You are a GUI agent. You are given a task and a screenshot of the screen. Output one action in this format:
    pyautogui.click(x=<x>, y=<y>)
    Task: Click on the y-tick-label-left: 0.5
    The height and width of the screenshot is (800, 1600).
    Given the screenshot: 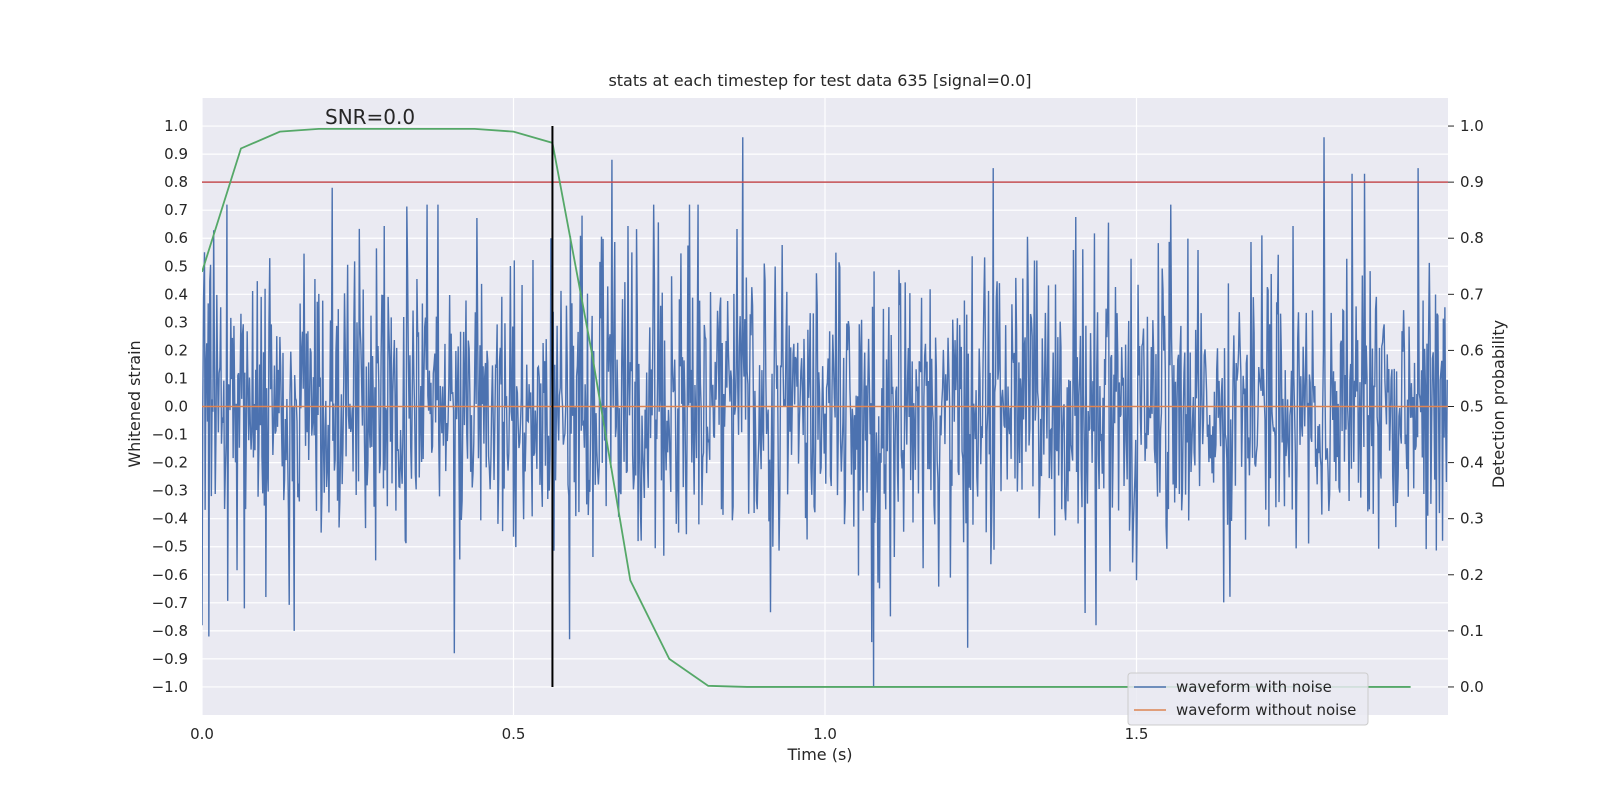 What is the action you would take?
    pyautogui.click(x=176, y=266)
    